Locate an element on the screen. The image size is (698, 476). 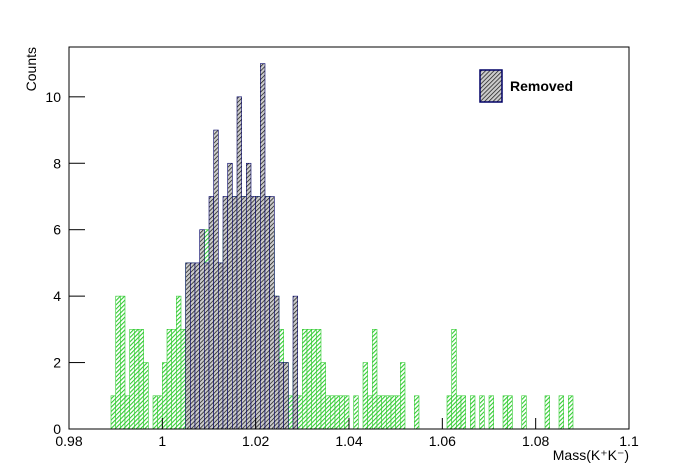
x-tick-label: 1.1 is located at coordinates (629, 441).